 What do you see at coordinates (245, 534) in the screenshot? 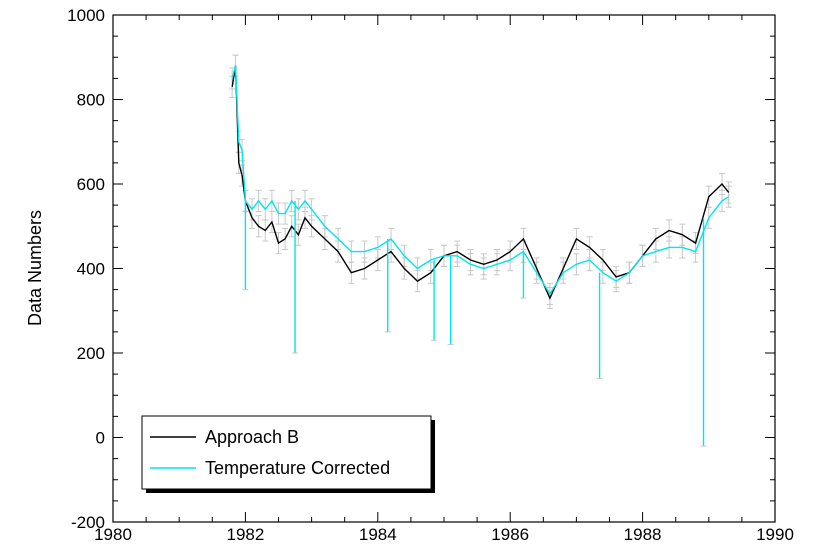
I see `x-tick-label: 1982` at bounding box center [245, 534].